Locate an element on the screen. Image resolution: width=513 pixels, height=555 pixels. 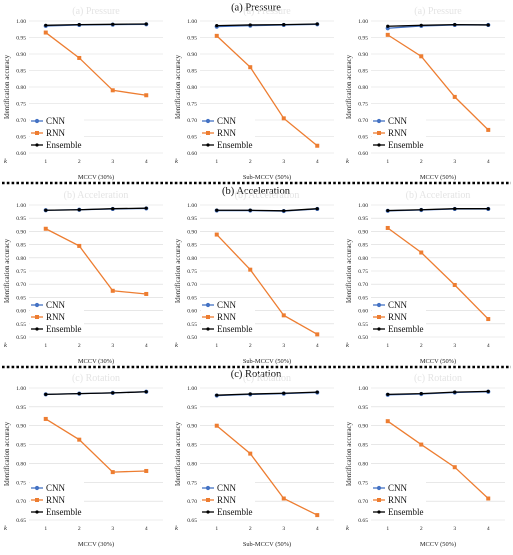
y-tick-label: 0.55 is located at coordinates (192, 325).